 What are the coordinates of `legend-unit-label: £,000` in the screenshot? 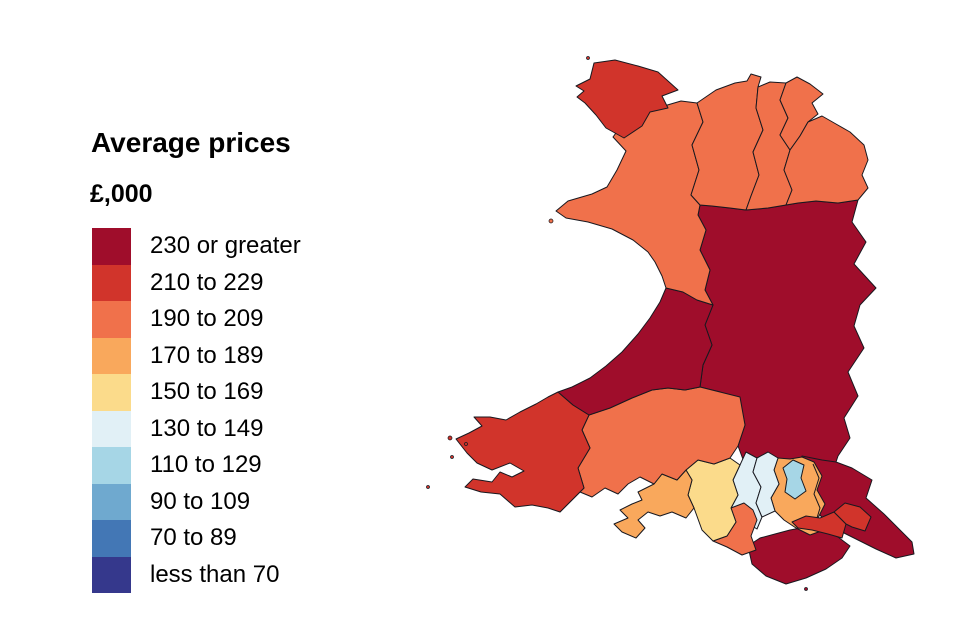 It's located at (121, 194).